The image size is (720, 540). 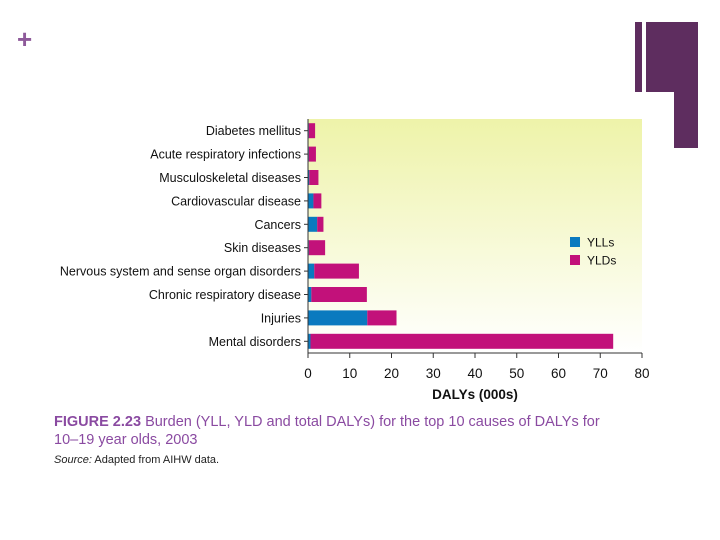 What do you see at coordinates (349, 373) in the screenshot?
I see `x-tick-label: 10` at bounding box center [349, 373].